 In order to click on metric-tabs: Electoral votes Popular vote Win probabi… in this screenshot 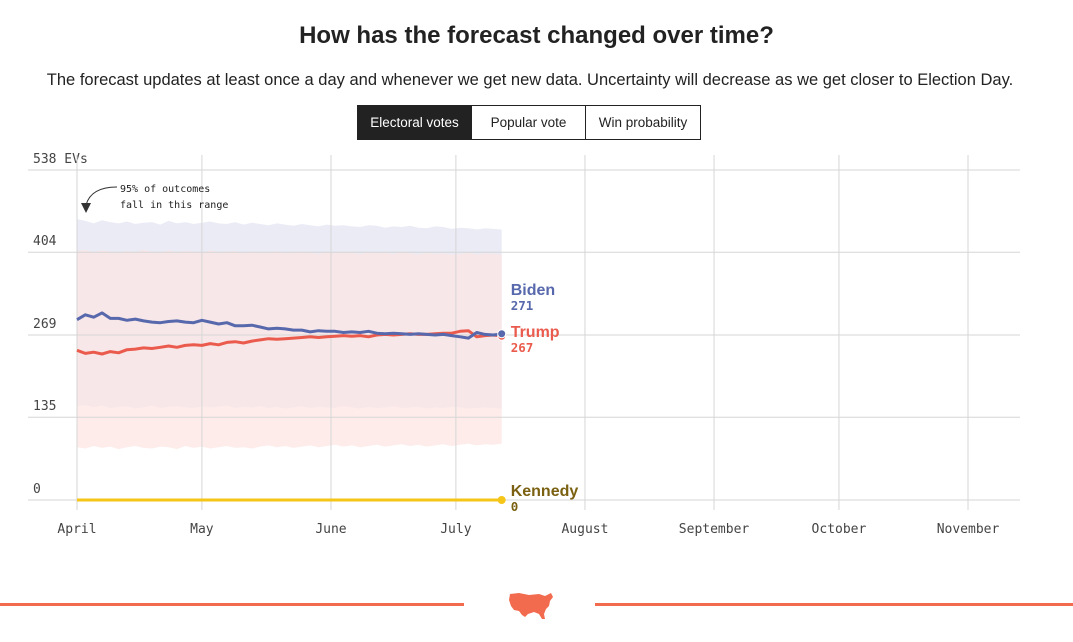, I will do `click(529, 122)`.